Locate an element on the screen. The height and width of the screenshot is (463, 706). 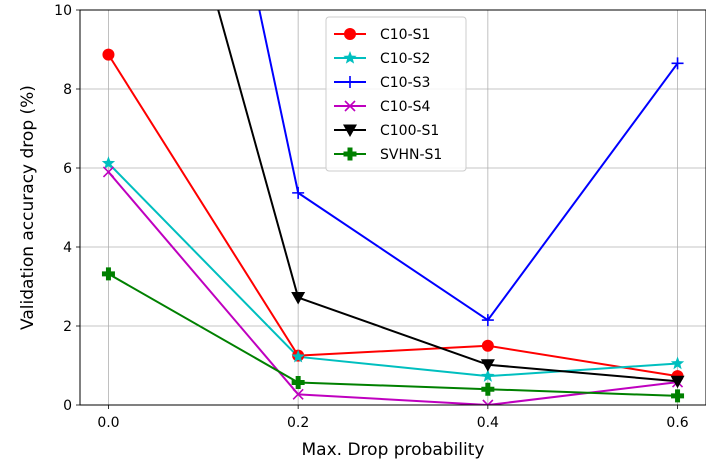
legend-label: SVHN-S1 is located at coordinates (411, 155).